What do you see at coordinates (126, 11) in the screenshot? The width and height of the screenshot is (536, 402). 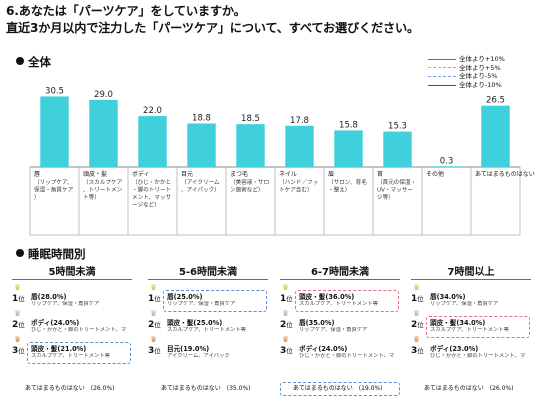 I see `question-line-1: 6.あなたは「パーツケア」をしていますか。` at bounding box center [126, 11].